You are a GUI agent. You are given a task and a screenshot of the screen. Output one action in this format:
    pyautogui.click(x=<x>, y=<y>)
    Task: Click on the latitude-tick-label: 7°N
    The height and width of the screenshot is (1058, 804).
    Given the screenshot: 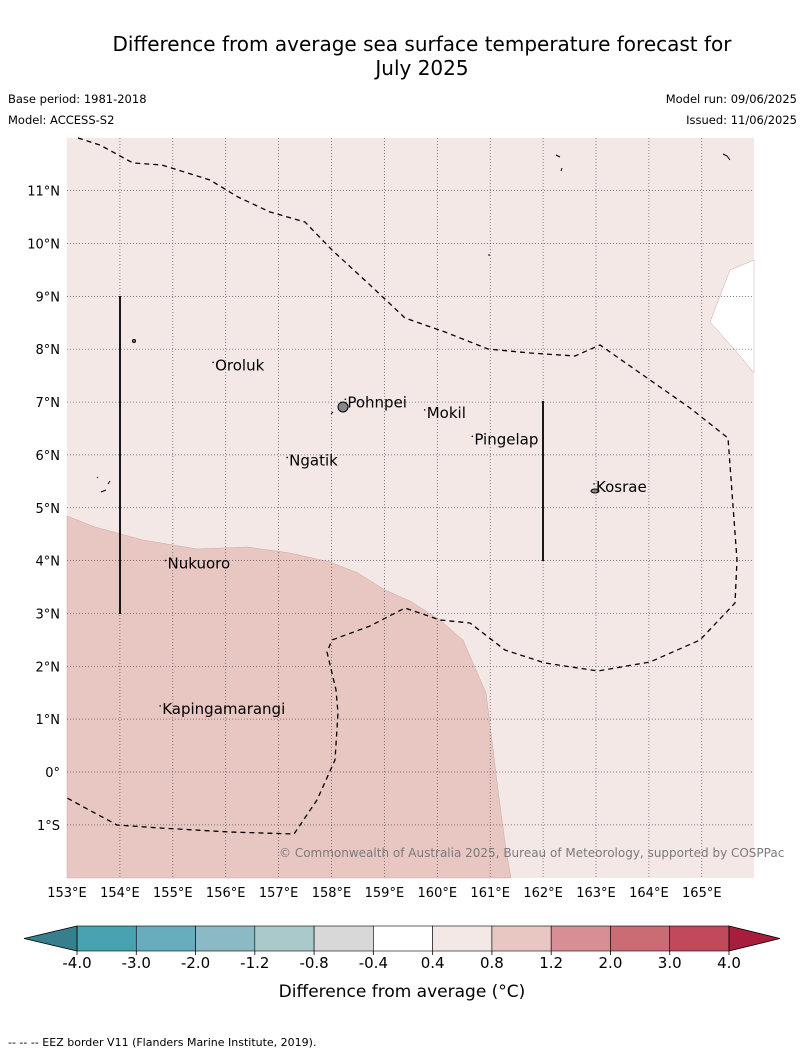 What is the action you would take?
    pyautogui.click(x=48, y=403)
    